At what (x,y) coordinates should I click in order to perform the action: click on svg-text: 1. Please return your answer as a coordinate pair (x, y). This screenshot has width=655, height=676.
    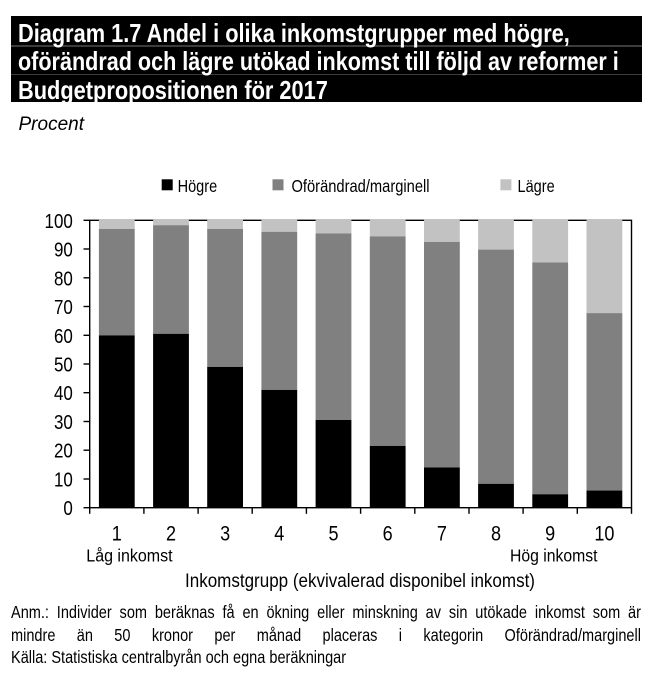
    Looking at the image, I should click on (117, 534).